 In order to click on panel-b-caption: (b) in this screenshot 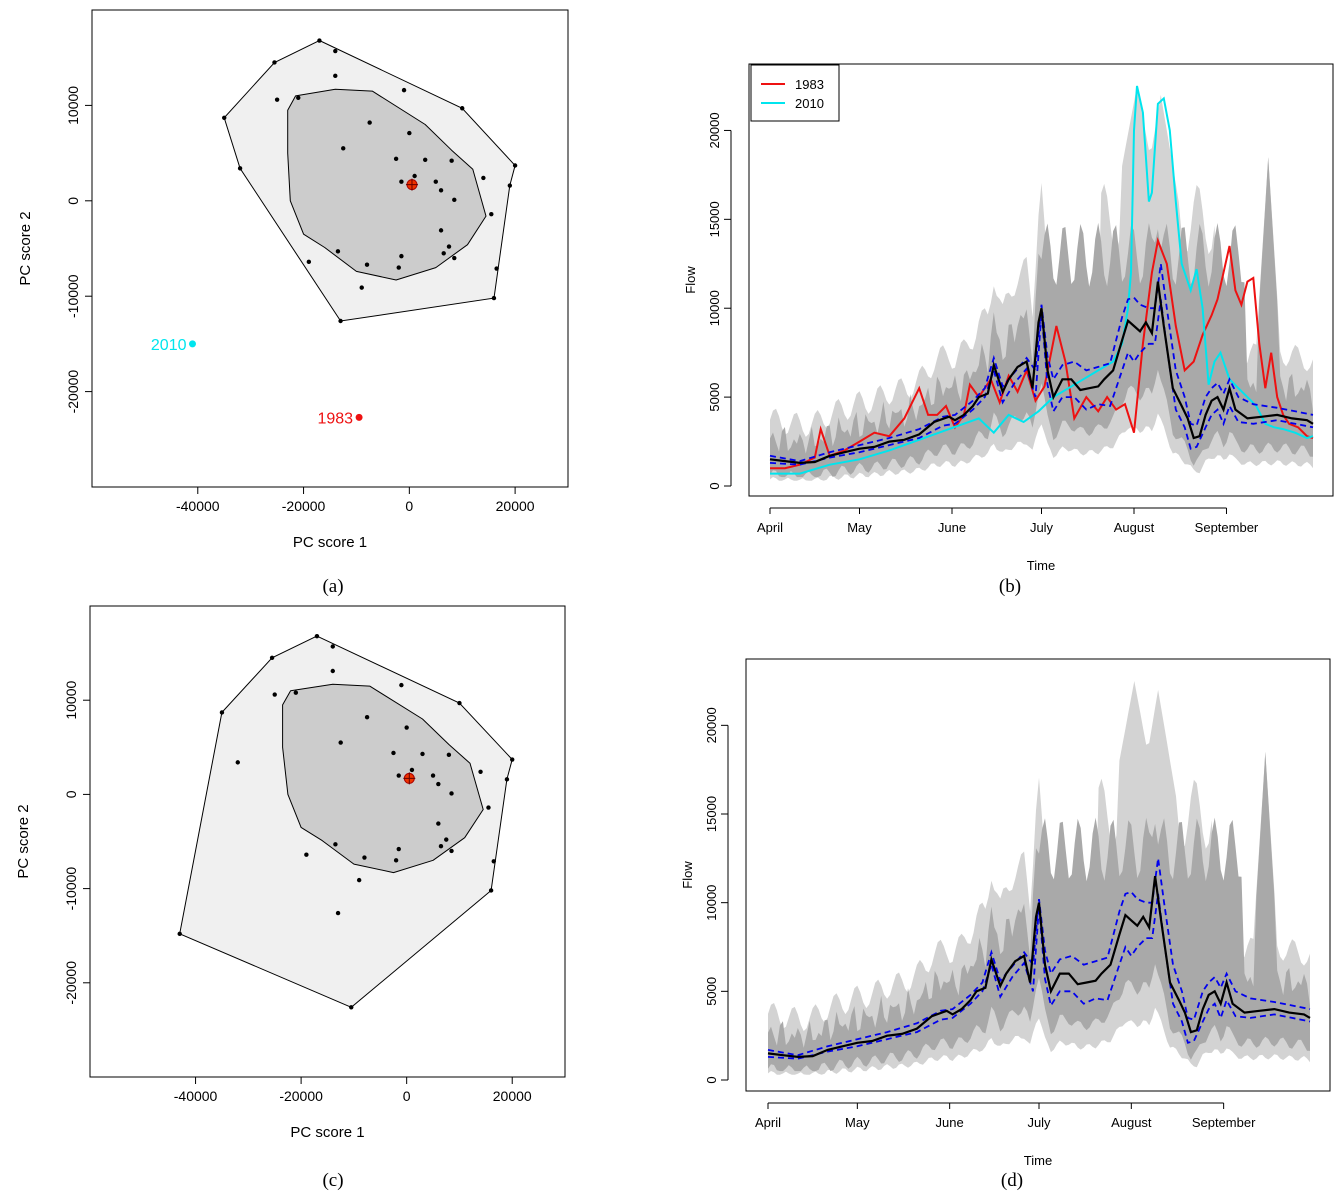, I will do `click(1010, 586)`.